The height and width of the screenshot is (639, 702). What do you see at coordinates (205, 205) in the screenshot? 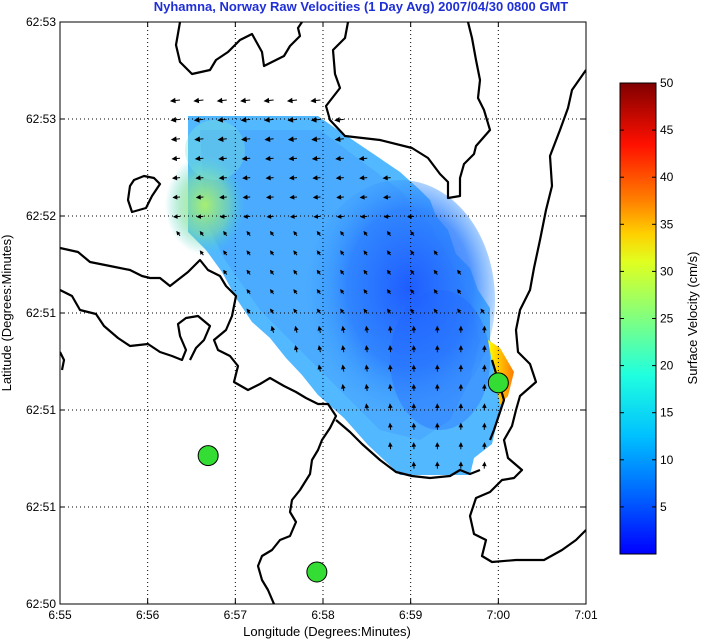
I see `velocity-high-west` at bounding box center [205, 205].